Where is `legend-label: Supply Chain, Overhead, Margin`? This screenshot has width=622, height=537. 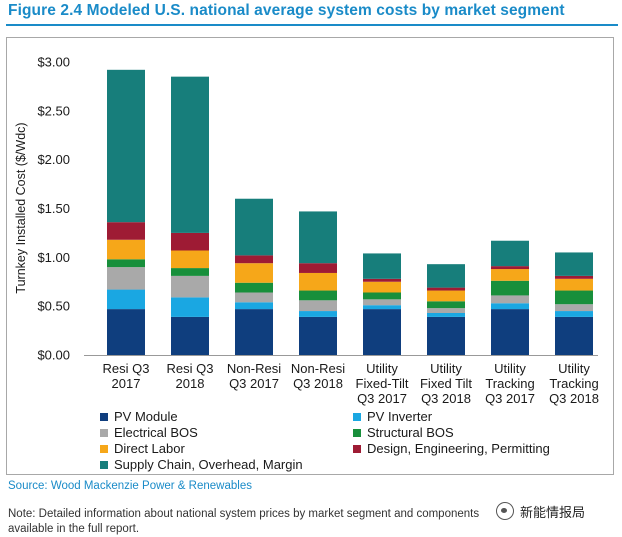 legend-label: Supply Chain, Overhead, Margin is located at coordinates (208, 464).